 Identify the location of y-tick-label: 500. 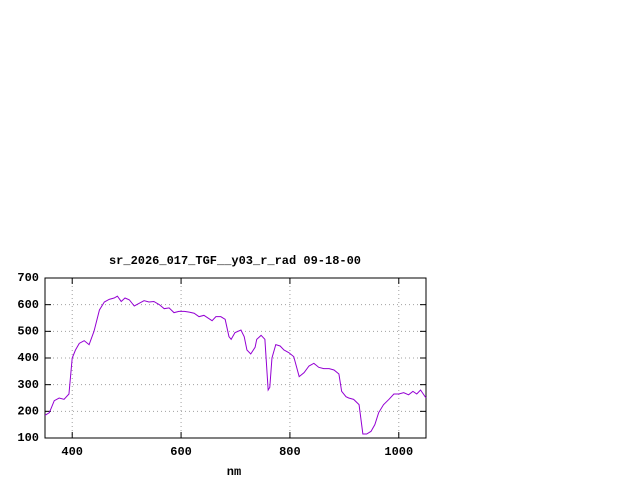
(28, 332).